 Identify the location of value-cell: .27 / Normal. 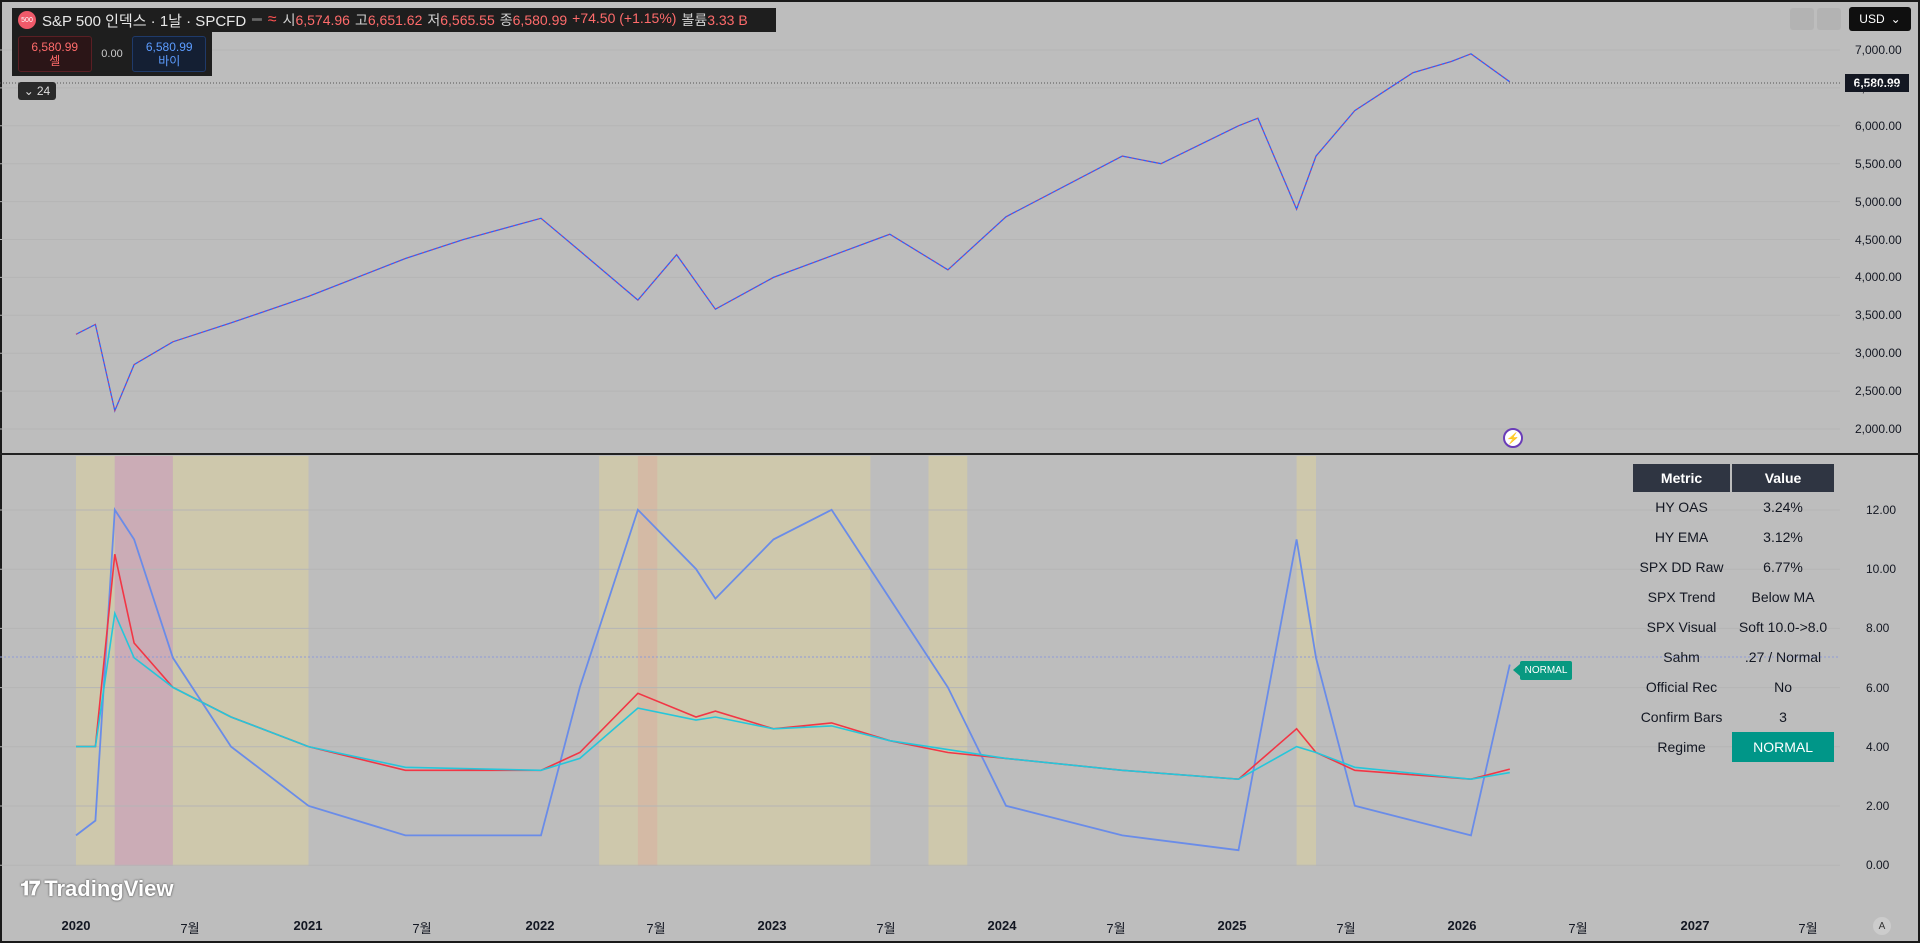
(1783, 657).